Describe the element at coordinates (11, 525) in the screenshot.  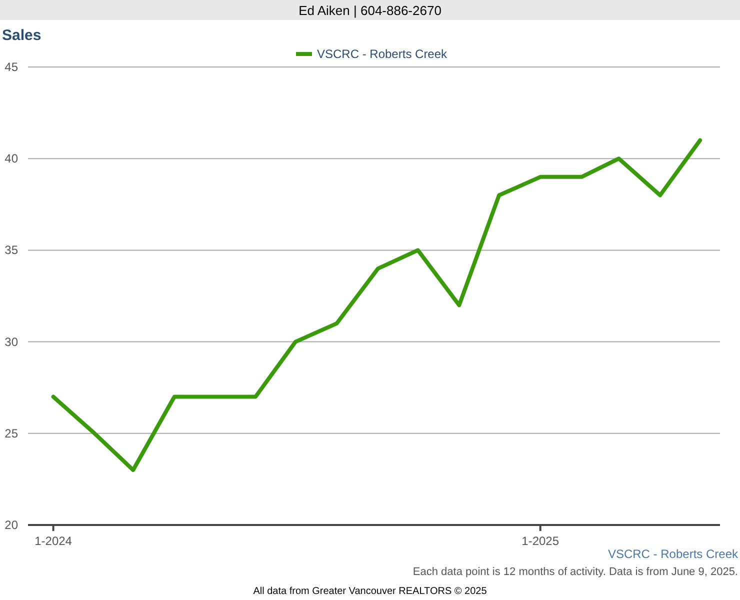
I see `y-tick-label: 20` at that location.